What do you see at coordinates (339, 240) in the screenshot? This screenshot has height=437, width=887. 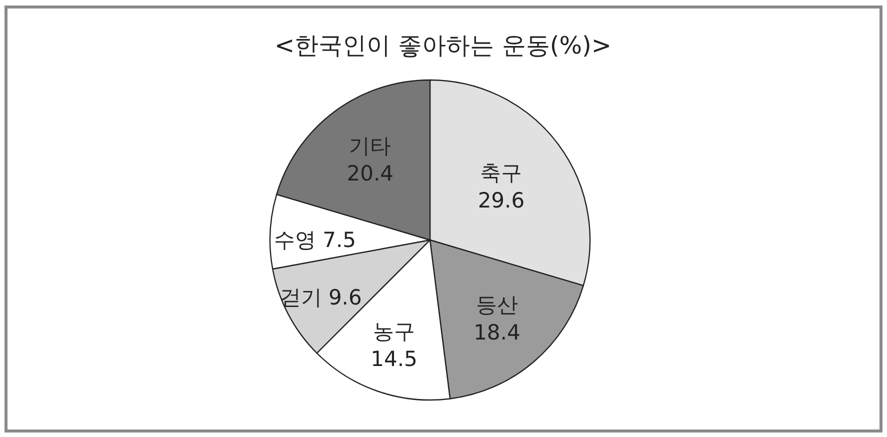 I see `data-label: 7.5` at bounding box center [339, 240].